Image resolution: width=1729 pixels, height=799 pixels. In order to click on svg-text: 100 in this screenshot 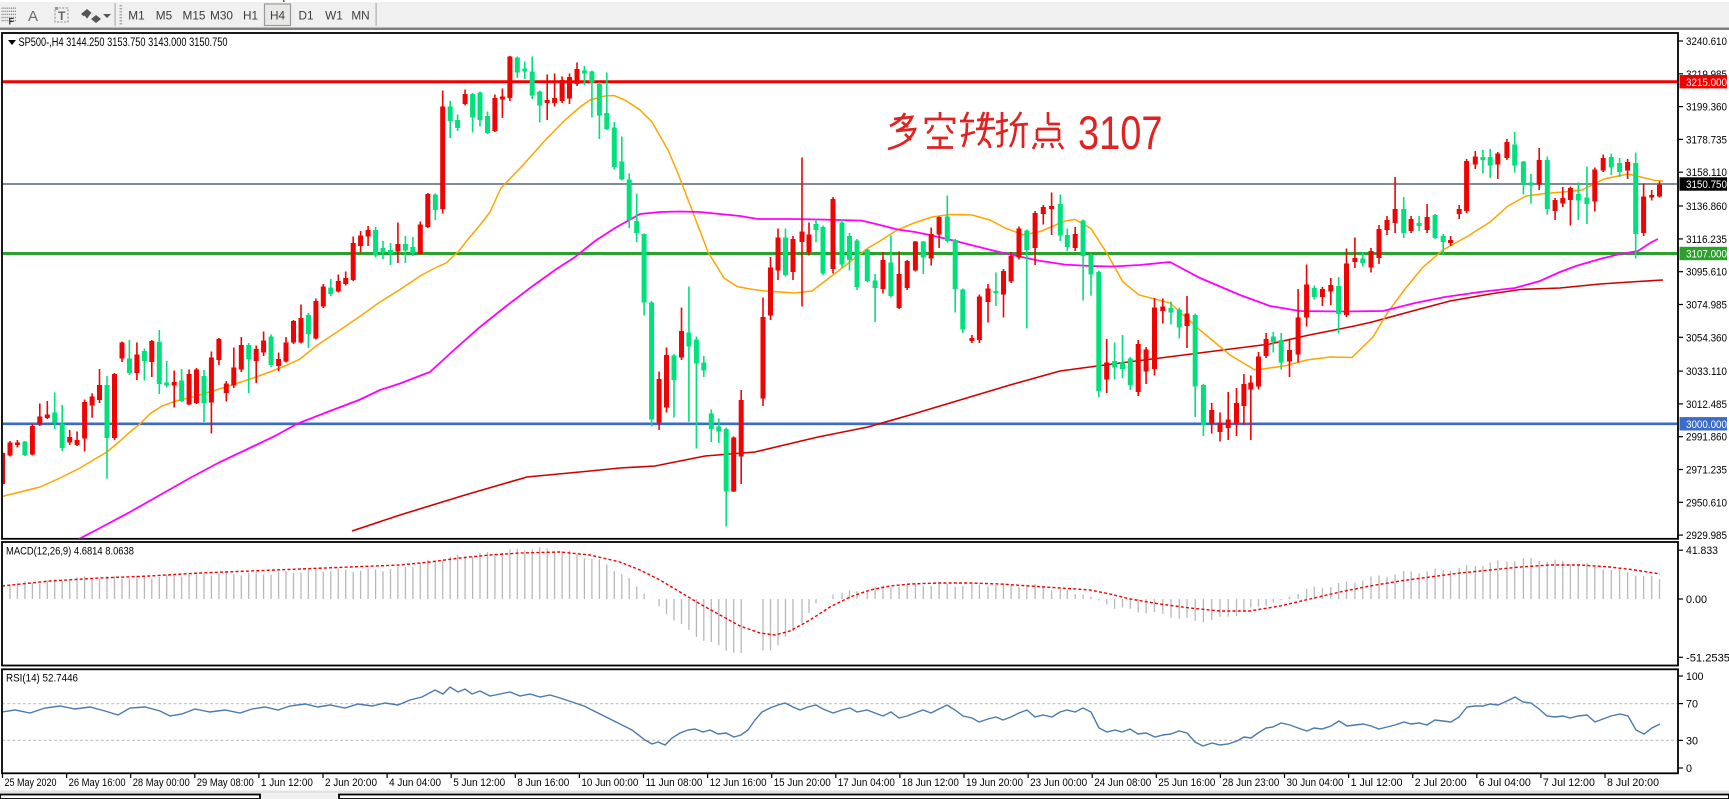, I will do `click(1695, 677)`.